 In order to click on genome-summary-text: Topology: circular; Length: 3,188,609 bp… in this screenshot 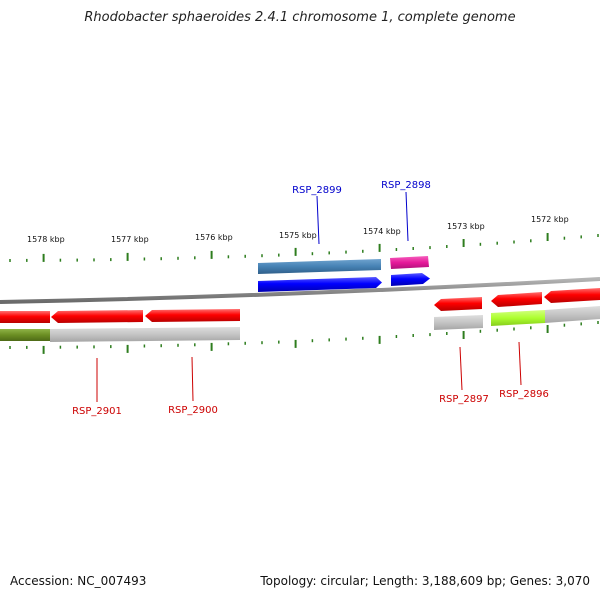, I will do `click(425, 581)`.